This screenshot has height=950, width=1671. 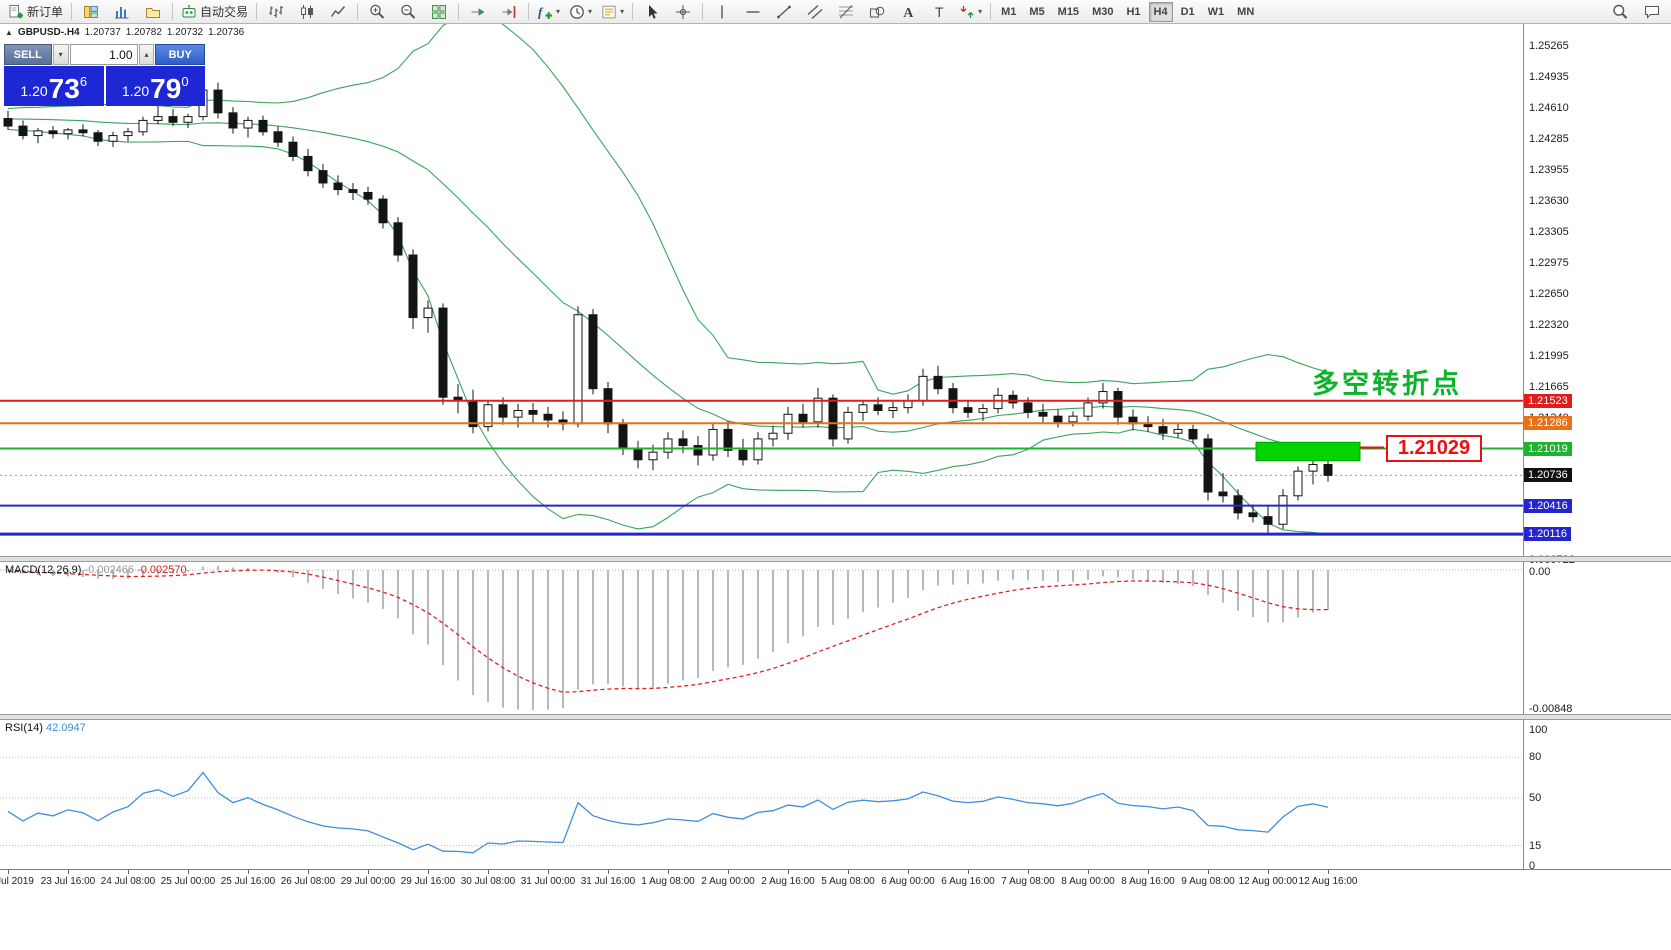 What do you see at coordinates (667, 631) in the screenshot?
I see `macd-signal-line` at bounding box center [667, 631].